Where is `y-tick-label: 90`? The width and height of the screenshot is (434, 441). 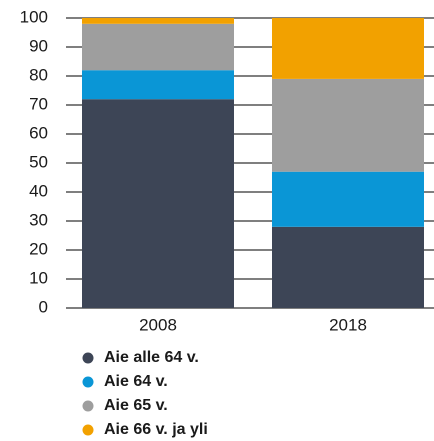
y-tick-label: 90 is located at coordinates (38, 45).